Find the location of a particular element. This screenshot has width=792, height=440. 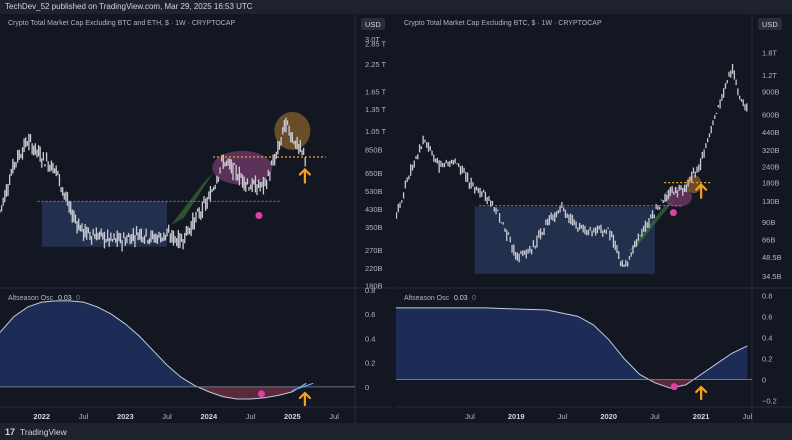

indicator-tail is located at coordinates (303, 387).